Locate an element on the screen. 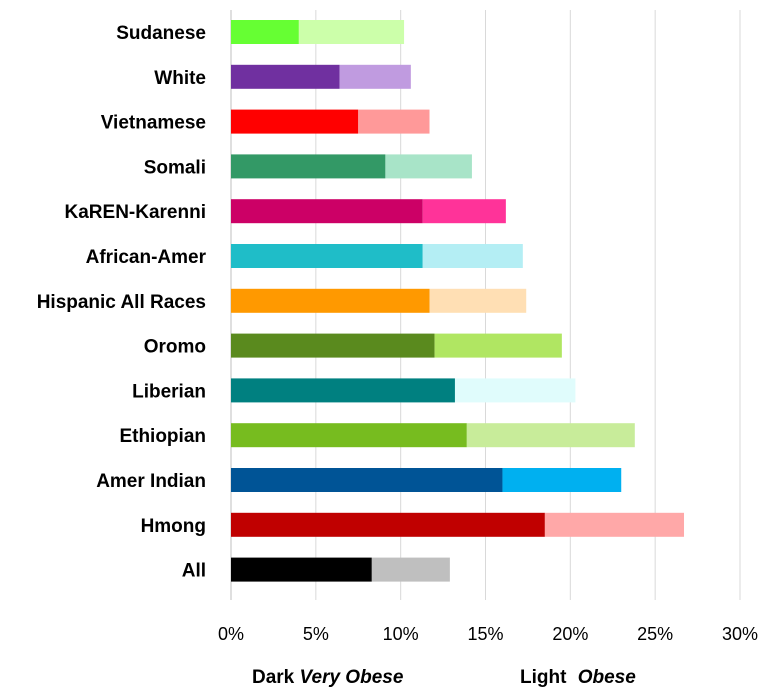 The height and width of the screenshot is (696, 760). category-label-1: White is located at coordinates (180, 78).